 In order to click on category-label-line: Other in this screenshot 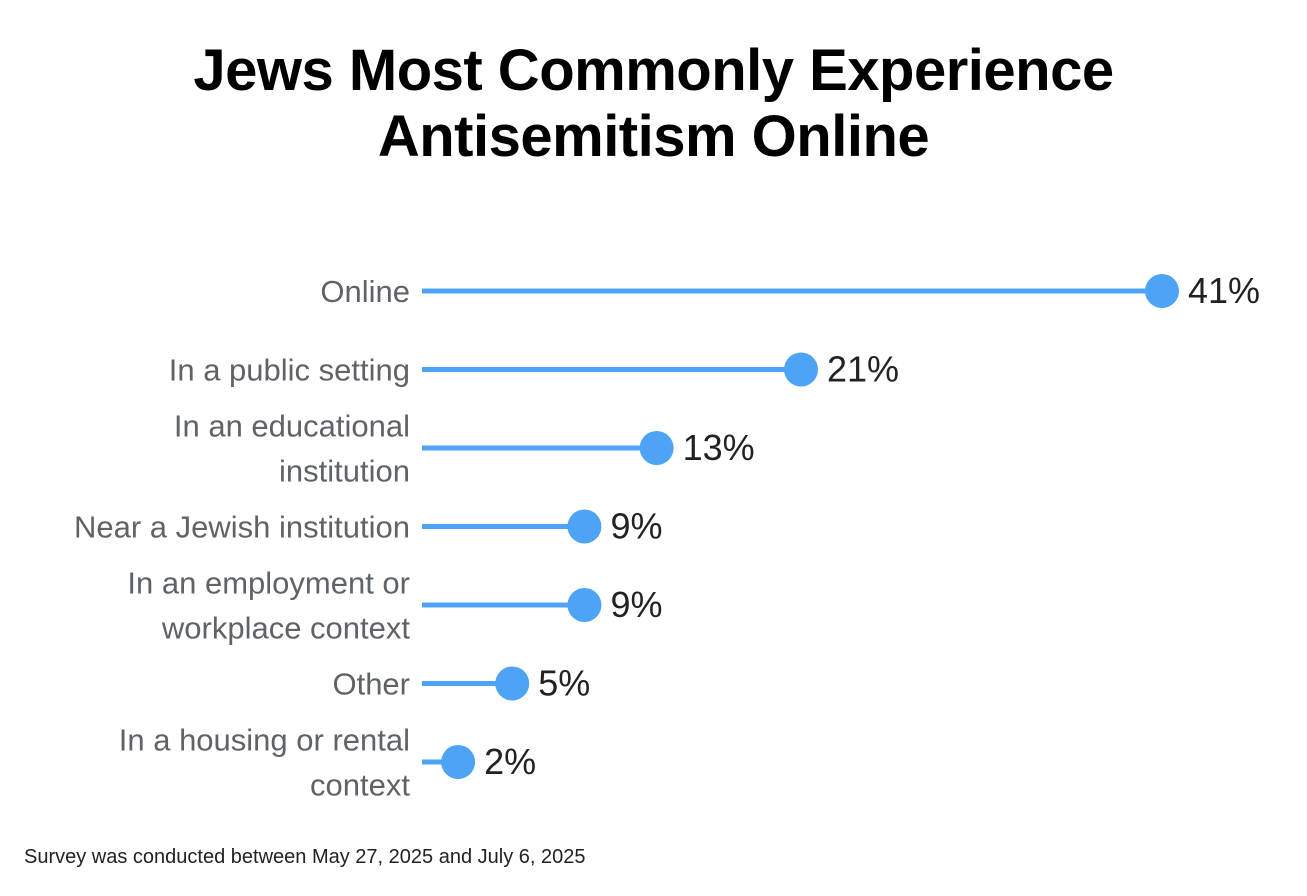, I will do `click(371, 684)`.